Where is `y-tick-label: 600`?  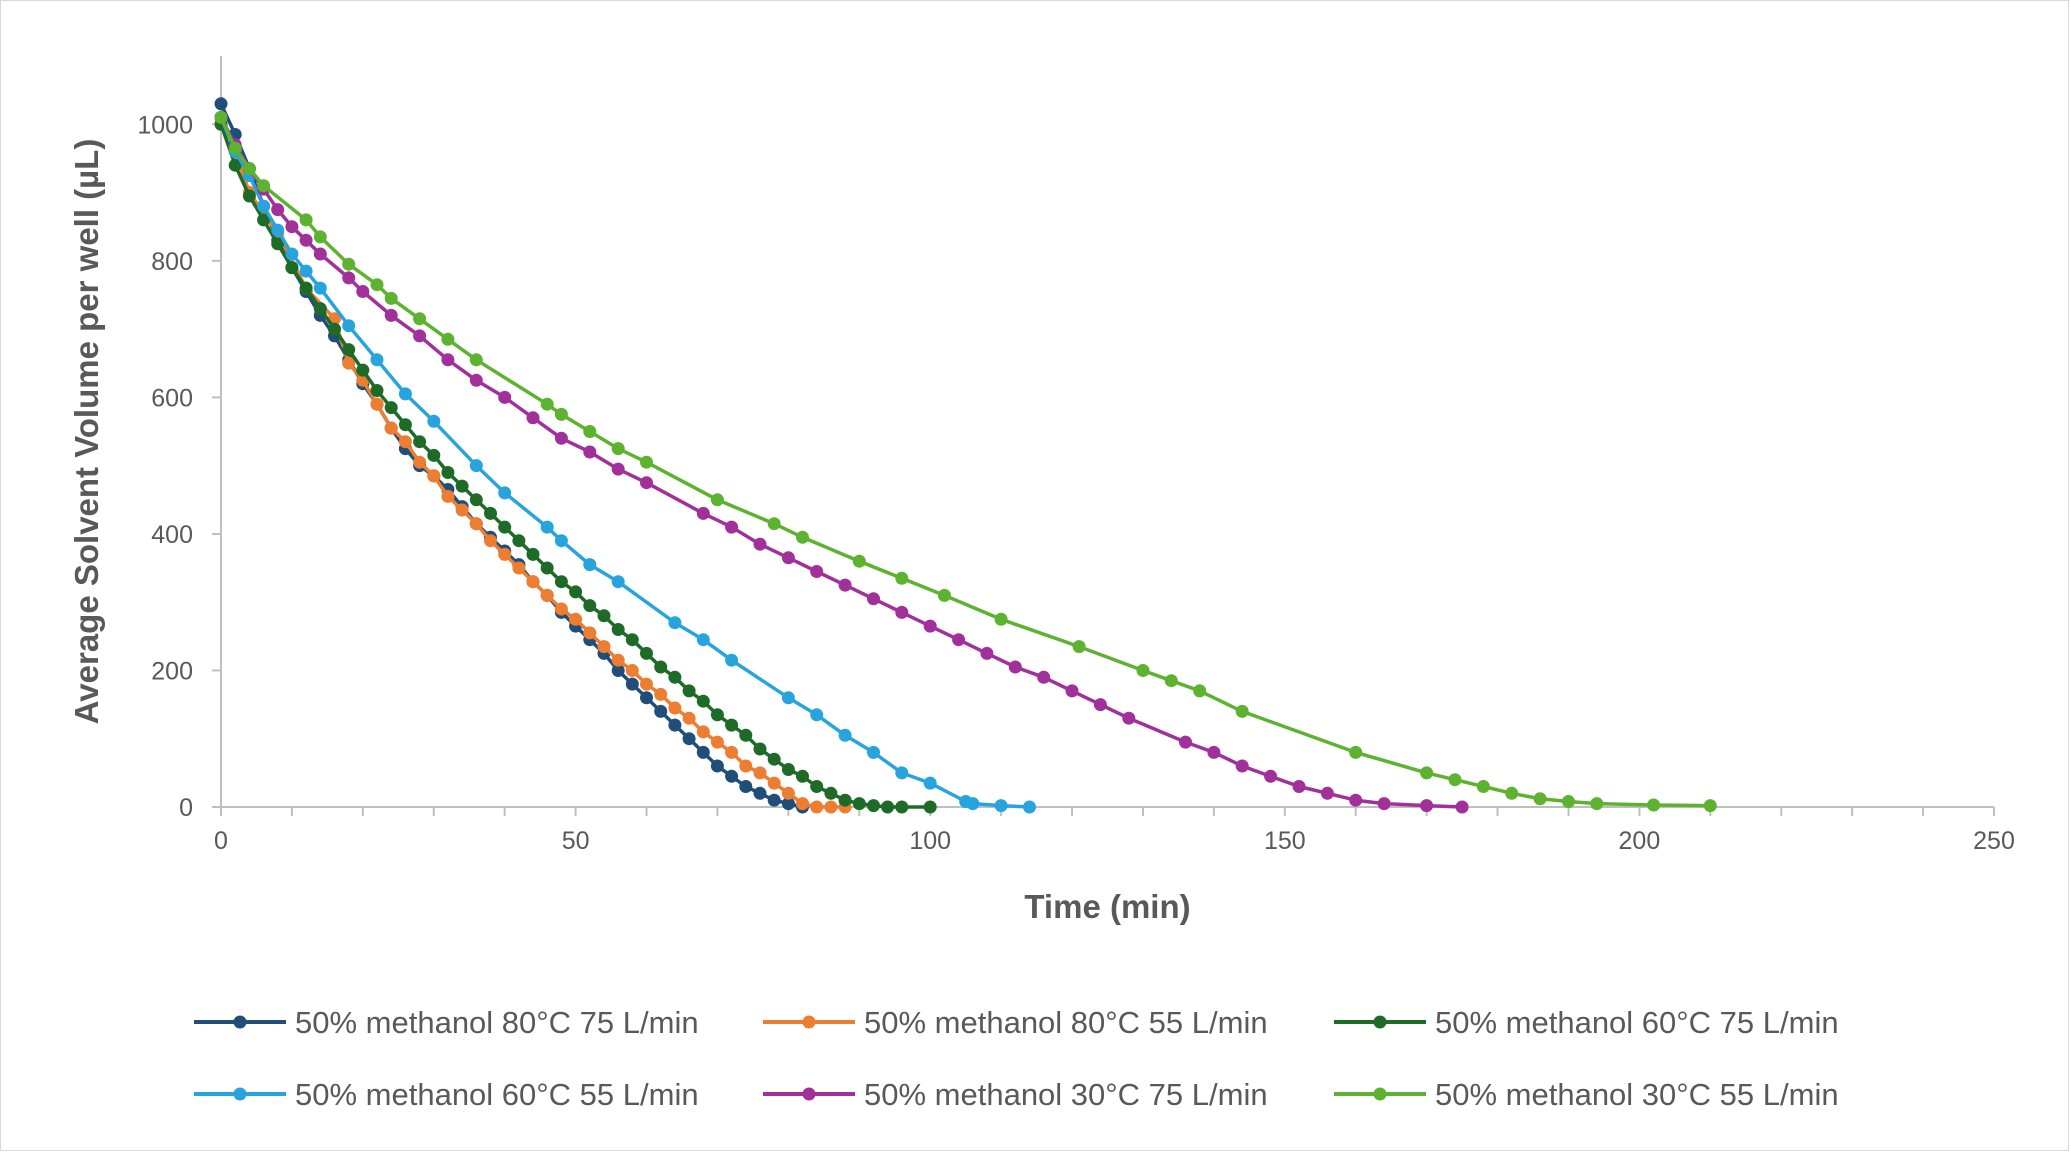
y-tick-label: 600 is located at coordinates (172, 398).